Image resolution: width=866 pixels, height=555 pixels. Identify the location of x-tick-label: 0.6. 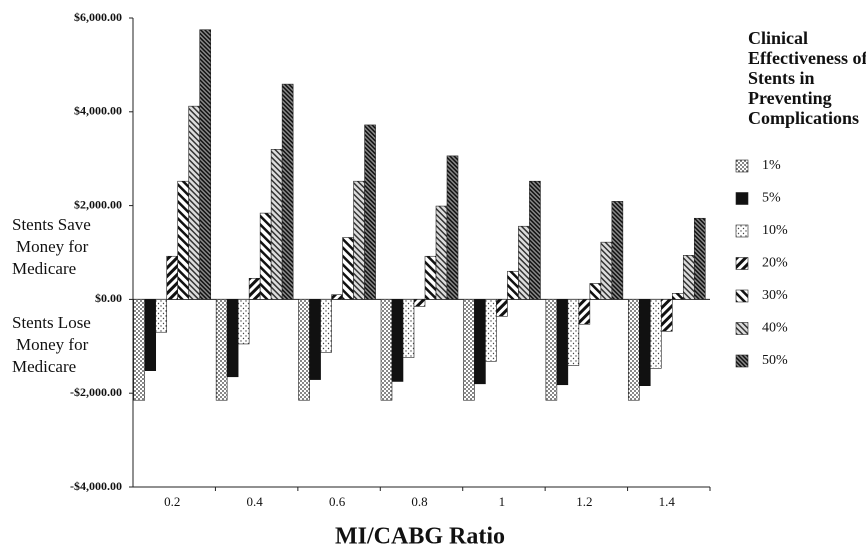
(337, 501).